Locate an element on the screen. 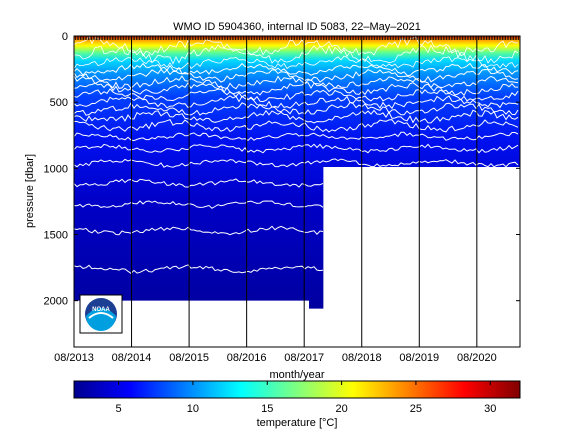  colorbar-label: temperature [°C] is located at coordinates (297, 423).